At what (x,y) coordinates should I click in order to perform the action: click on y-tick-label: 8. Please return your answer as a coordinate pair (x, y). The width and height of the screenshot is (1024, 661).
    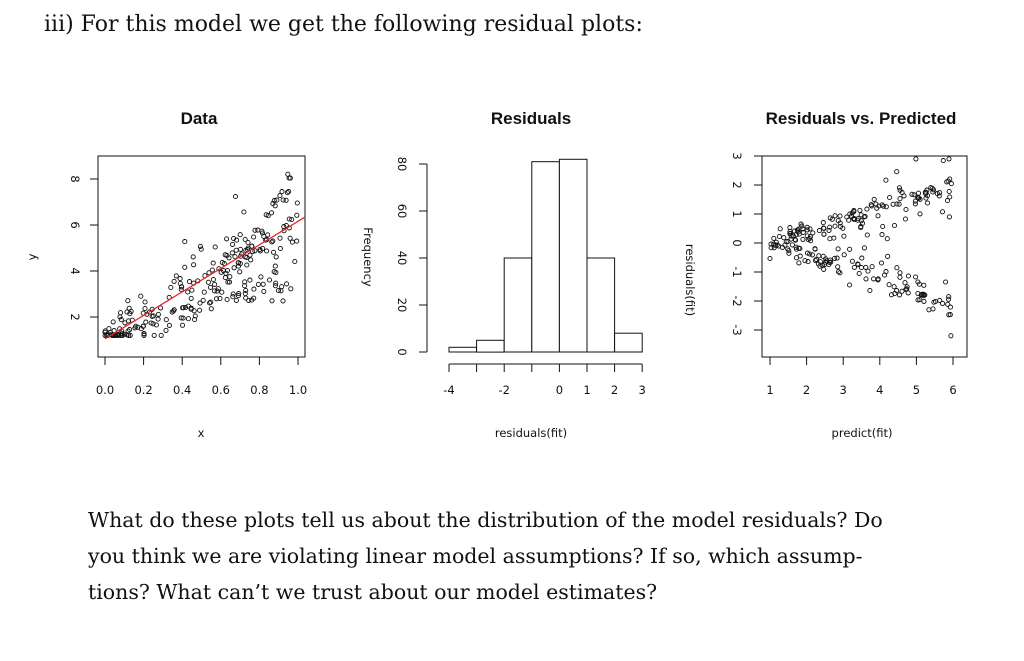
    Looking at the image, I should click on (75, 178).